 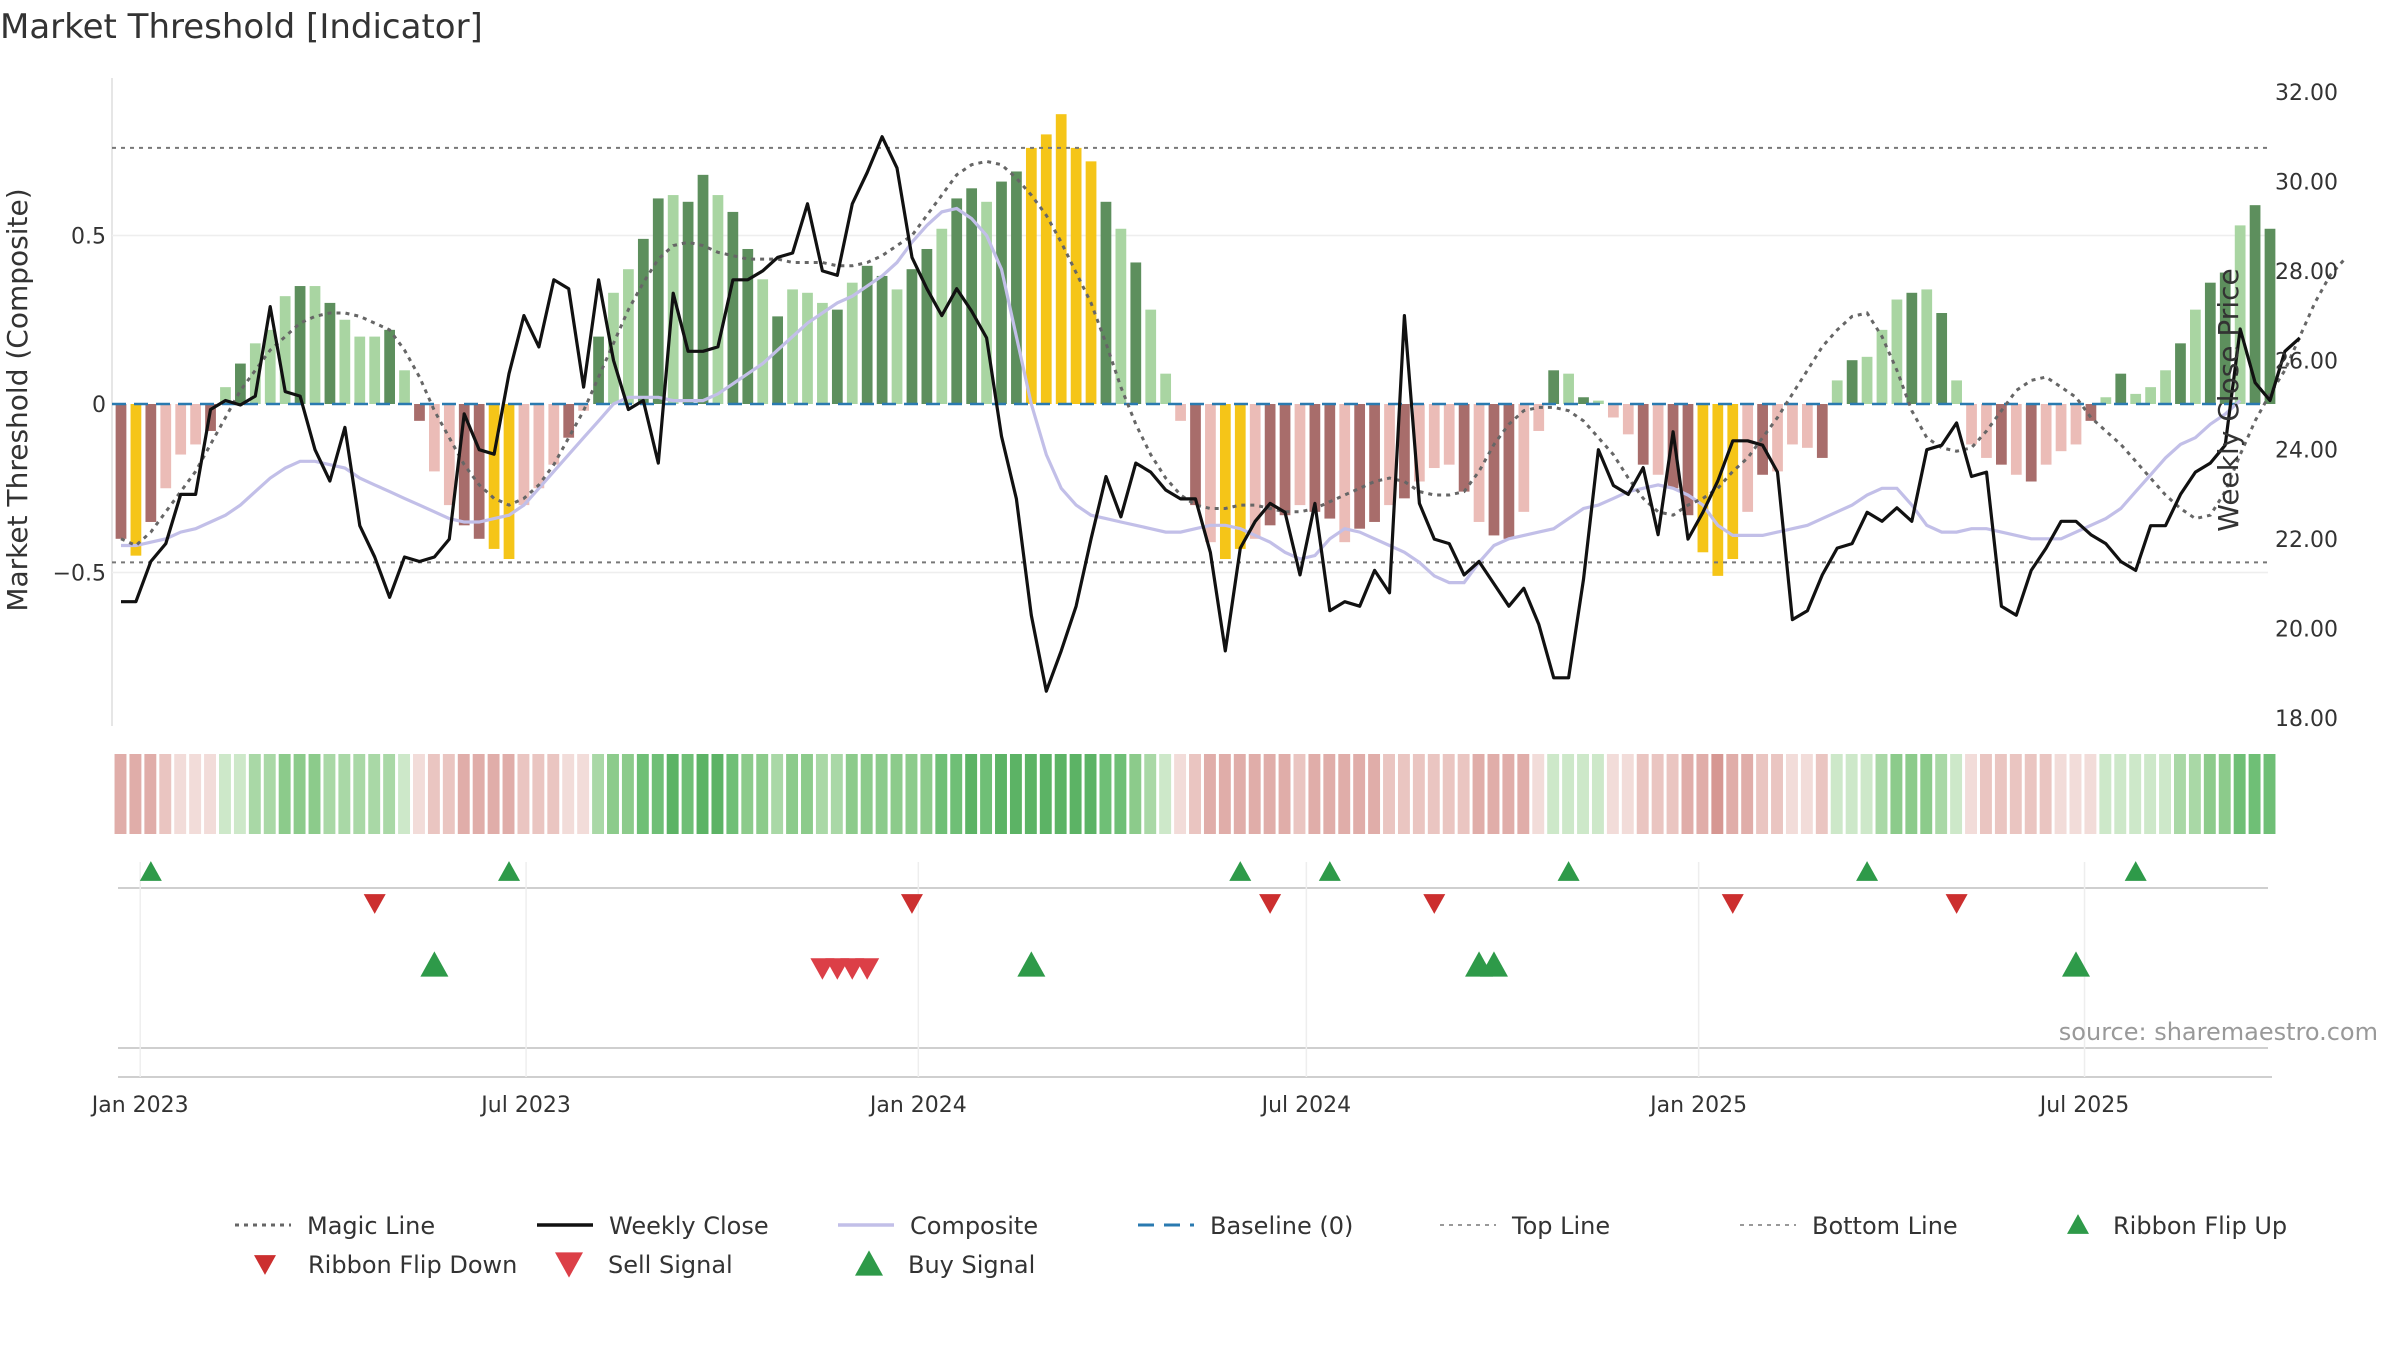 I want to click on ribbon-flip-up-markers, so click(x=1143, y=871).